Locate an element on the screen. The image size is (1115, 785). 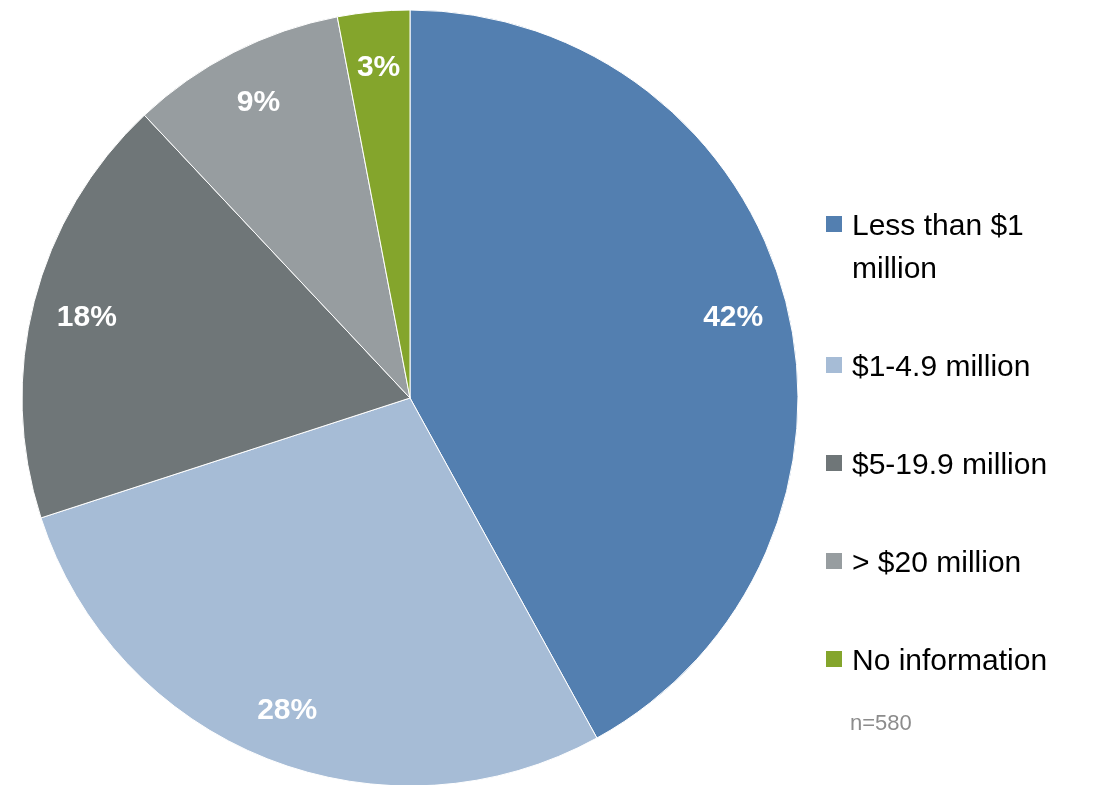
data-label: 42% is located at coordinates (733, 315).